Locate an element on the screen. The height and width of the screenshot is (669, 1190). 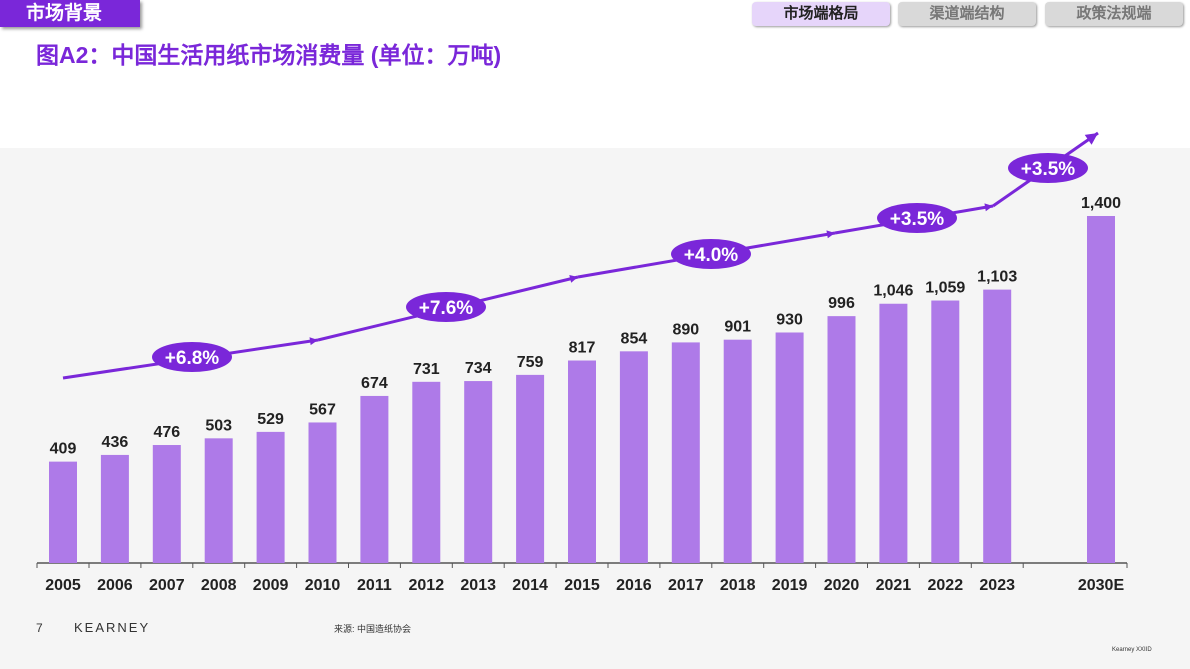
source-note: 来源: 中国造纸协会 is located at coordinates (373, 629).